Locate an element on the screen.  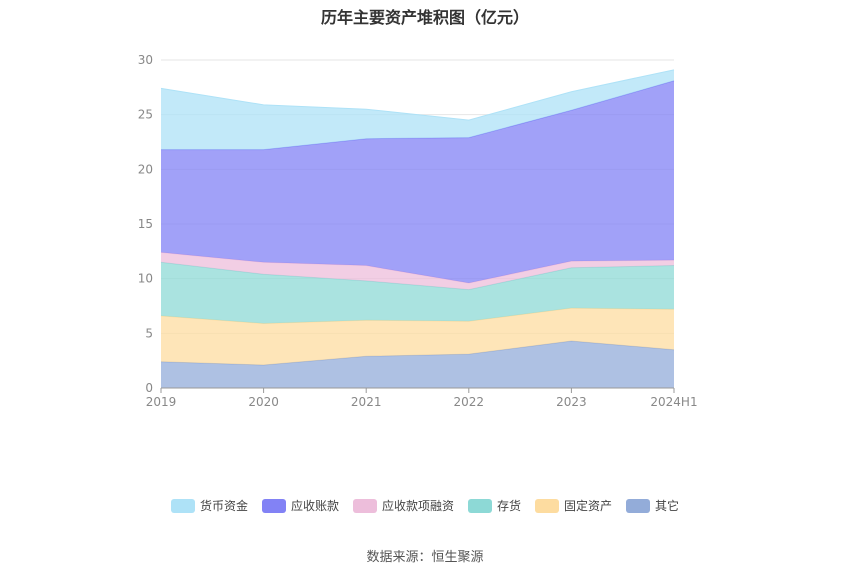
x-tick-label: 2022 is located at coordinates (469, 402).